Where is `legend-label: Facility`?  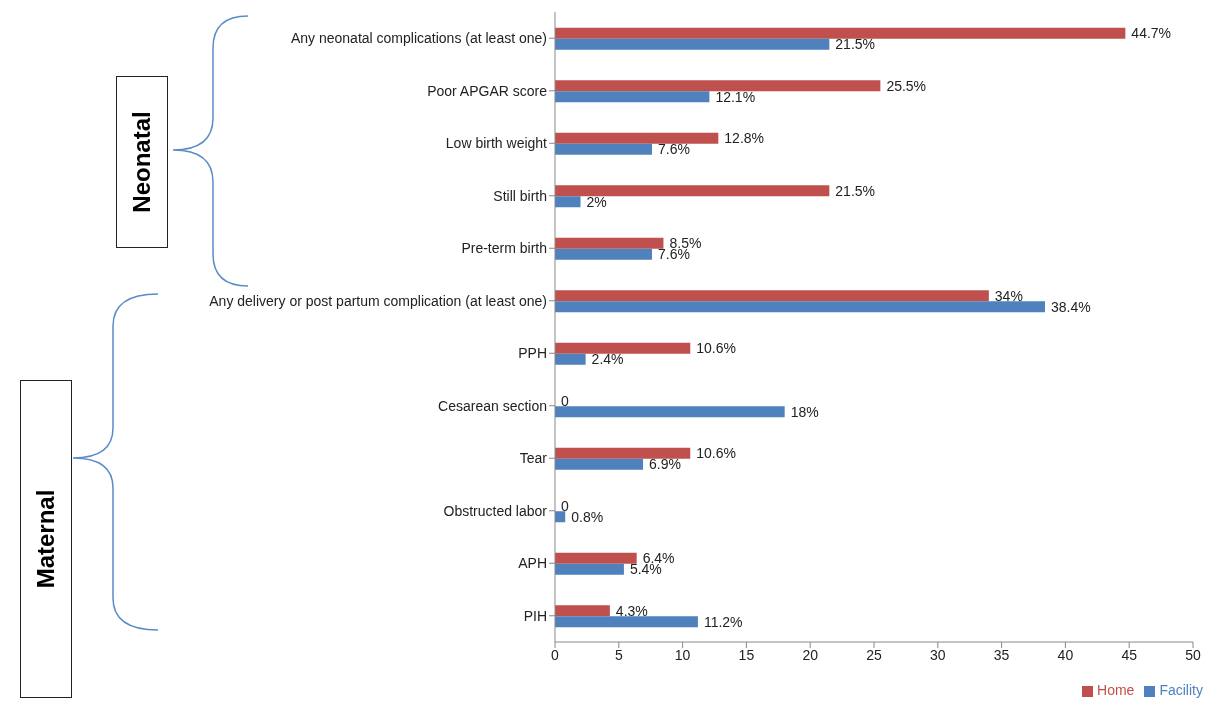
legend-label: Facility is located at coordinates (1181, 690).